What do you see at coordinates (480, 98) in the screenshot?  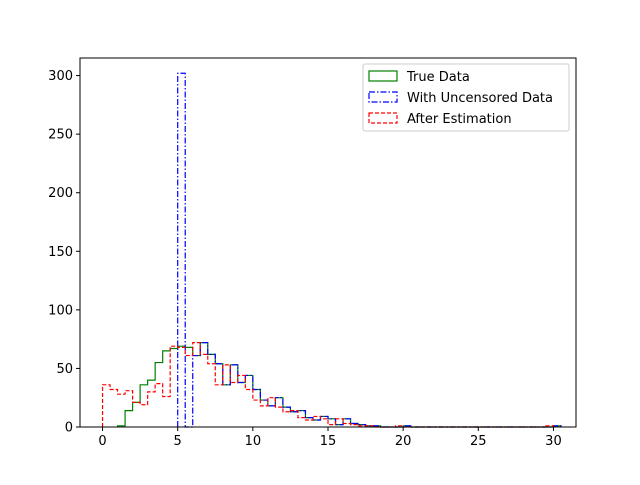 I see `legend-label: With Uncensored Data` at bounding box center [480, 98].